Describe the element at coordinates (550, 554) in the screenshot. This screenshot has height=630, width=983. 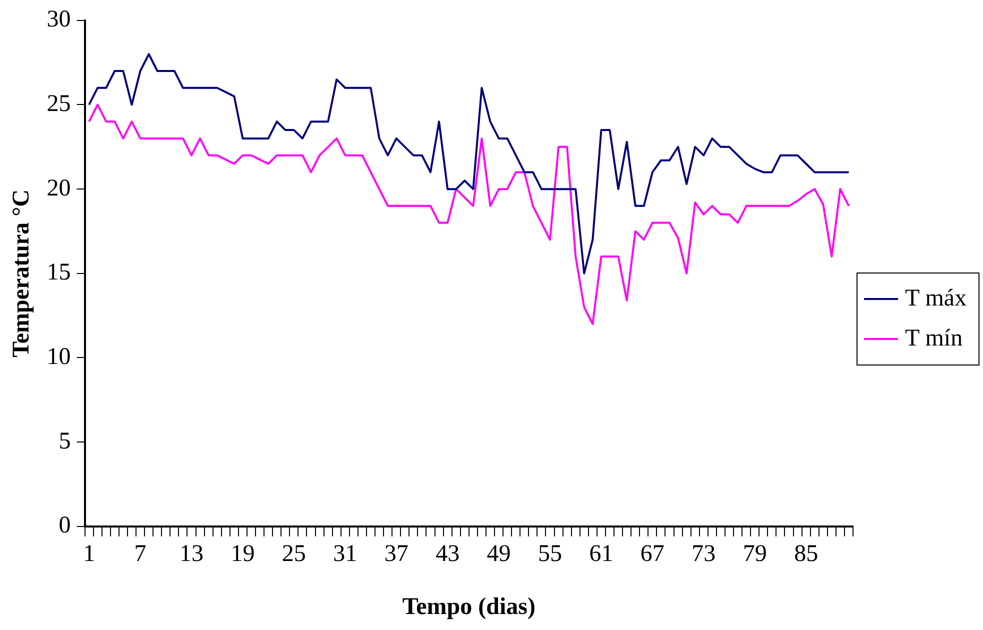
I see `x-tick-label: 55` at that location.